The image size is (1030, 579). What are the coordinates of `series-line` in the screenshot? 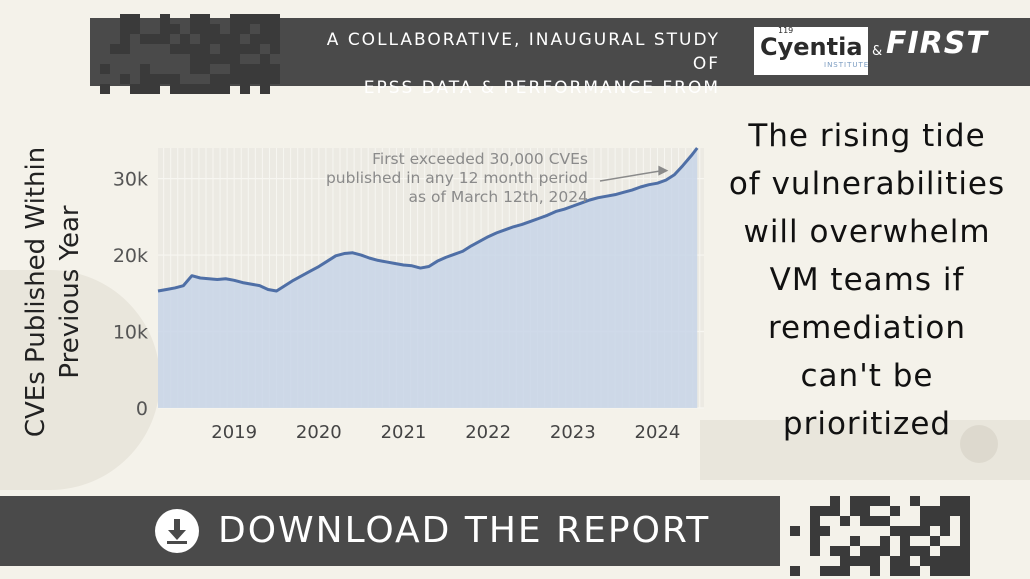 It's located at (428, 220).